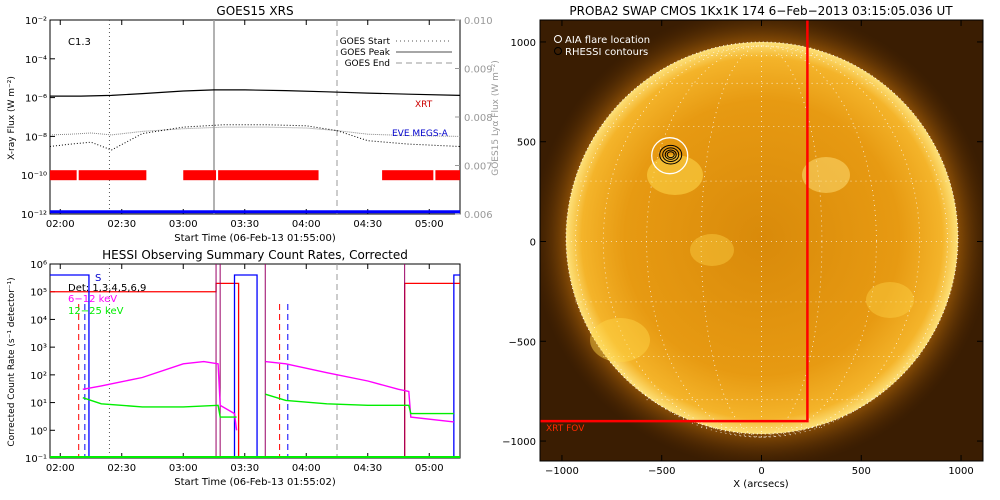 This screenshot has width=1000, height=500. What do you see at coordinates (558, 51) in the screenshot?
I see `legend-rhessi-symbol` at bounding box center [558, 51].